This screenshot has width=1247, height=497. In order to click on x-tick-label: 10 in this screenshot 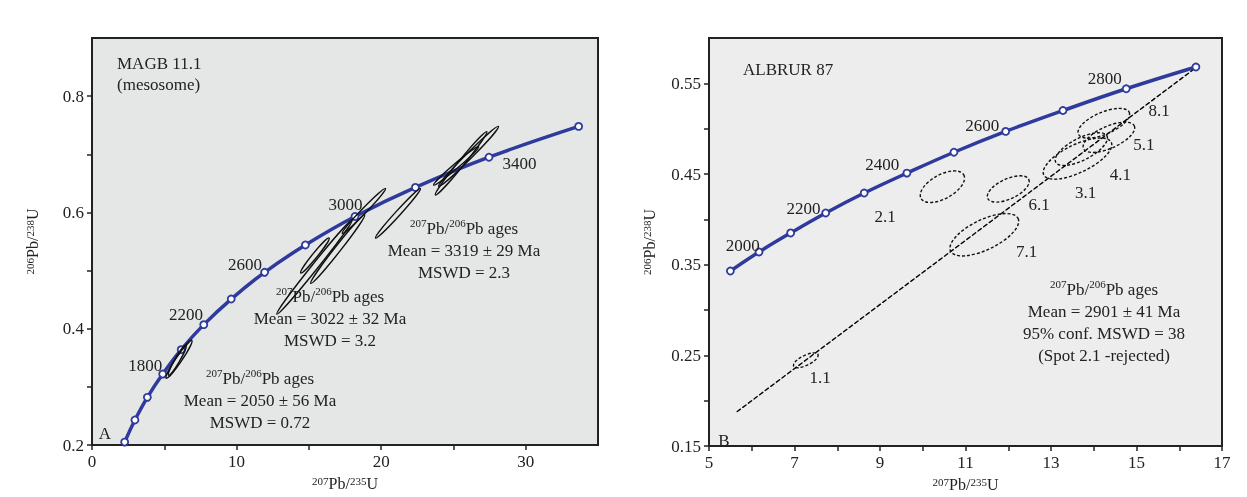, I will do `click(237, 461)`.